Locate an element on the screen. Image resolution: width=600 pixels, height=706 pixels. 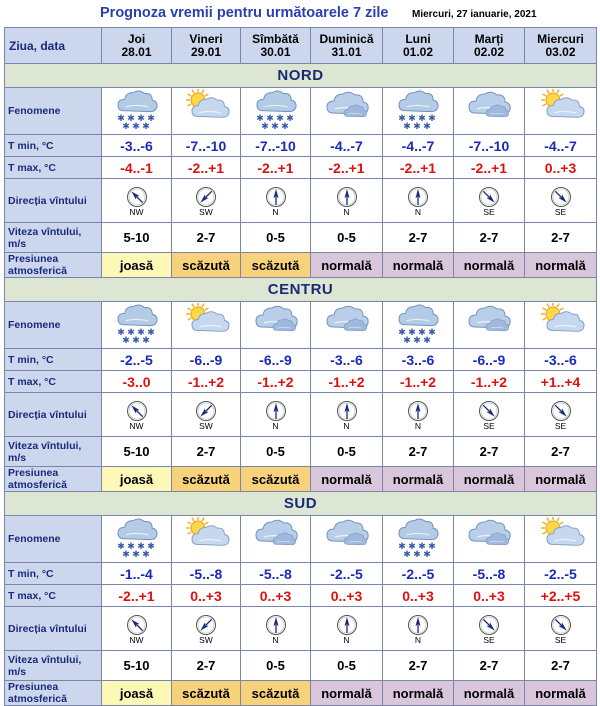
region-name: NORD is located at coordinates (300, 75).